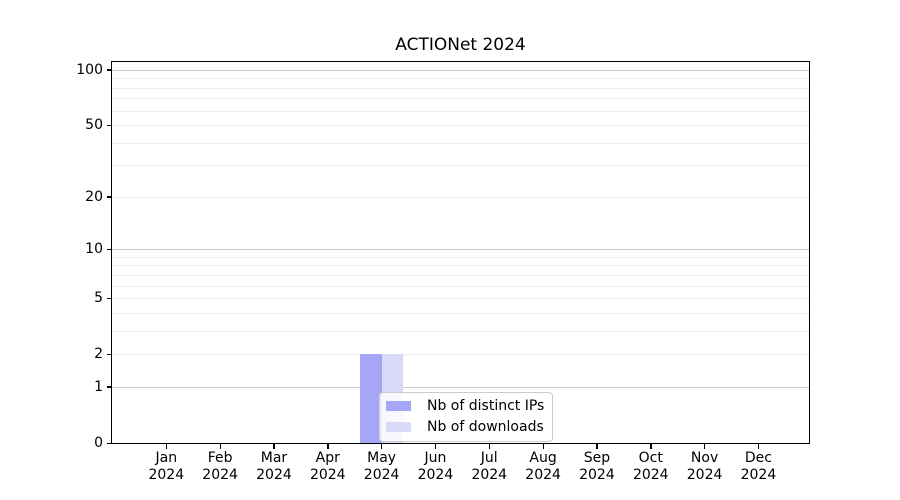  What do you see at coordinates (597, 446) in the screenshot?
I see `xtick-mark-sep` at bounding box center [597, 446].